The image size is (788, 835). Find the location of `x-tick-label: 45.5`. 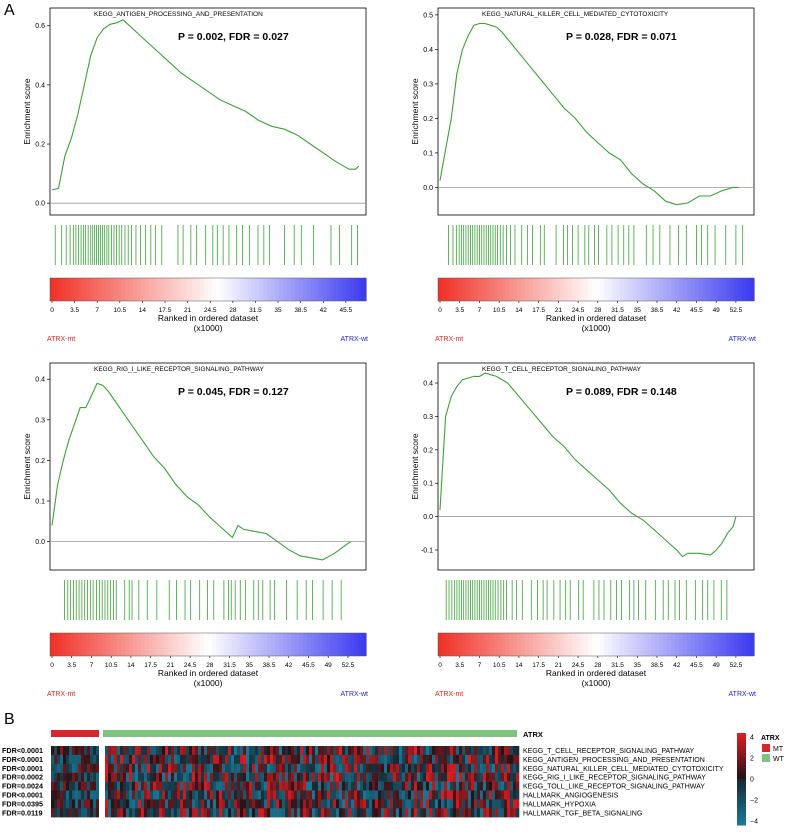

x-tick-label: 45.5 is located at coordinates (346, 310).